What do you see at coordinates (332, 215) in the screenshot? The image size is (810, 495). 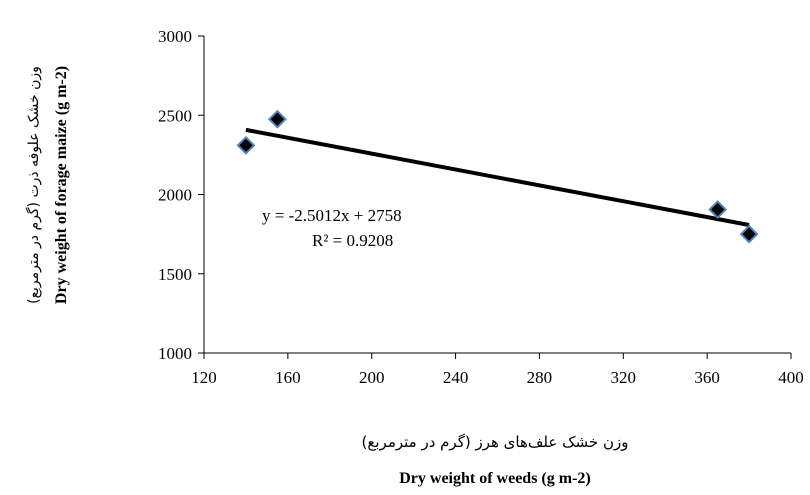 I see `equation-label: y = -2.5012x + 2758` at bounding box center [332, 215].